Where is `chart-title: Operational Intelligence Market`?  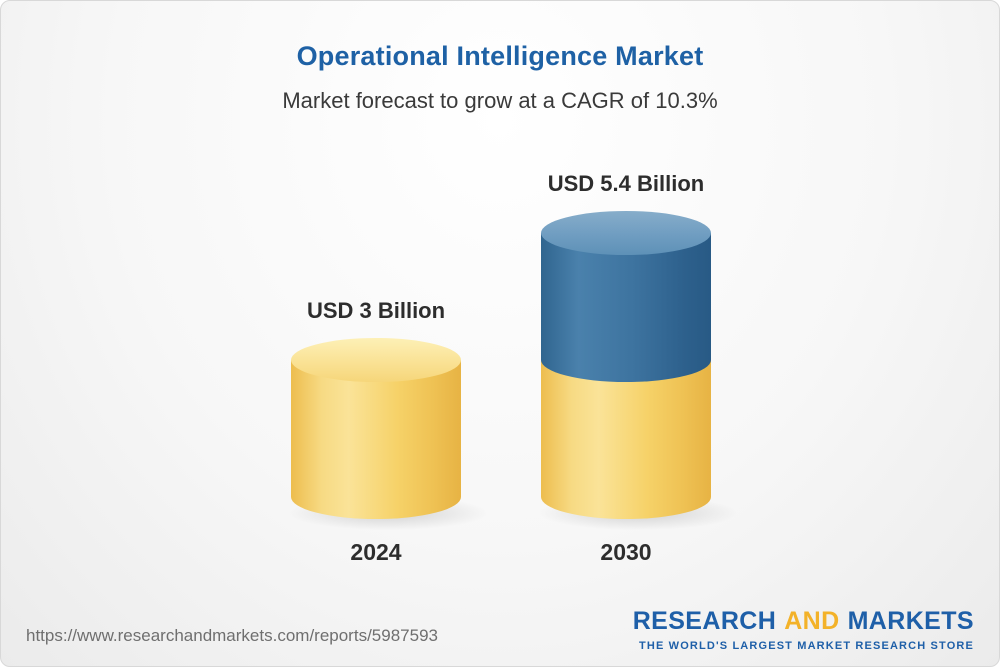
chart-title: Operational Intelligence Market is located at coordinates (500, 56).